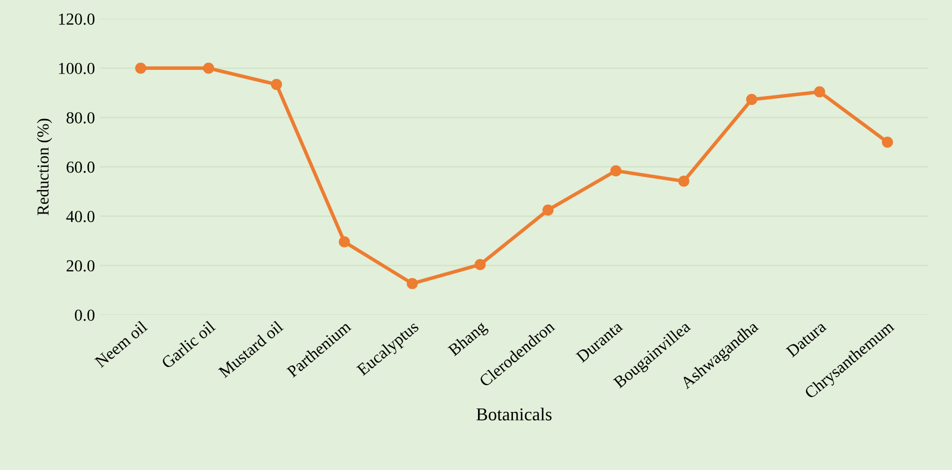 The height and width of the screenshot is (470, 952). I want to click on y-tick-label: 20.0, so click(80, 266).